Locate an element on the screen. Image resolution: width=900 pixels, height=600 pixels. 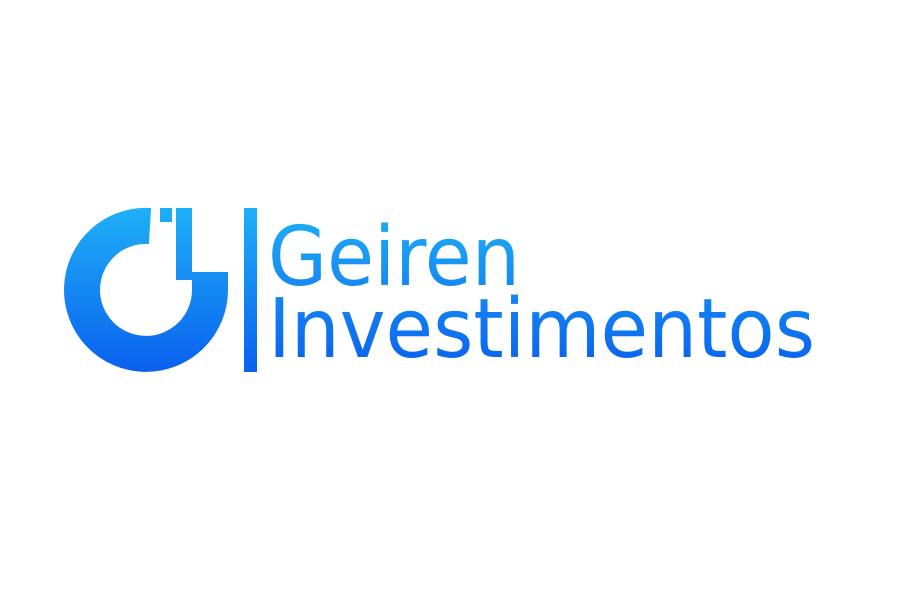
logo-mark is located at coordinates (160, 289).